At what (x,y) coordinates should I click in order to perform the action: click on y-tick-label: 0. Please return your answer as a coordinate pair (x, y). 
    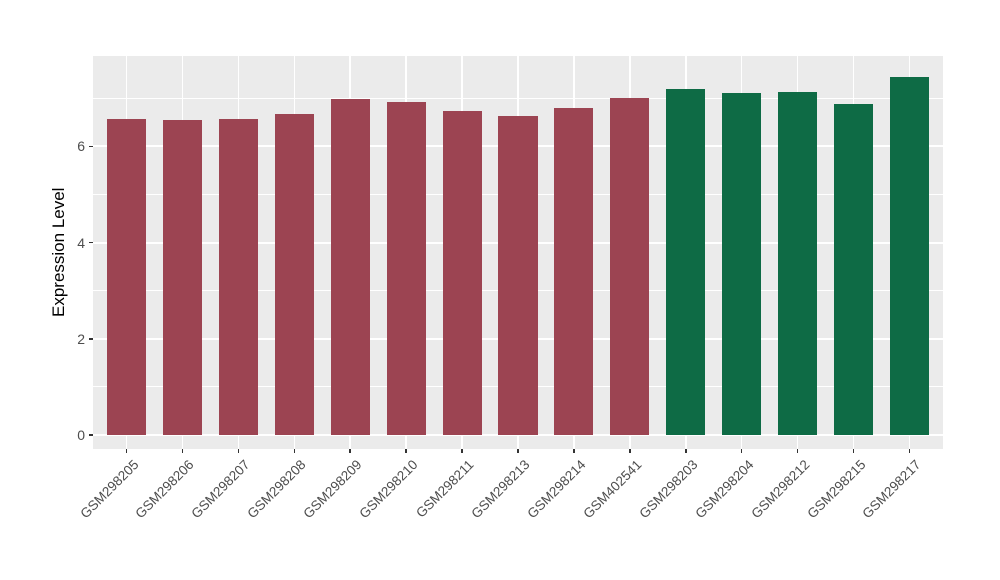
    Looking at the image, I should click on (81, 435).